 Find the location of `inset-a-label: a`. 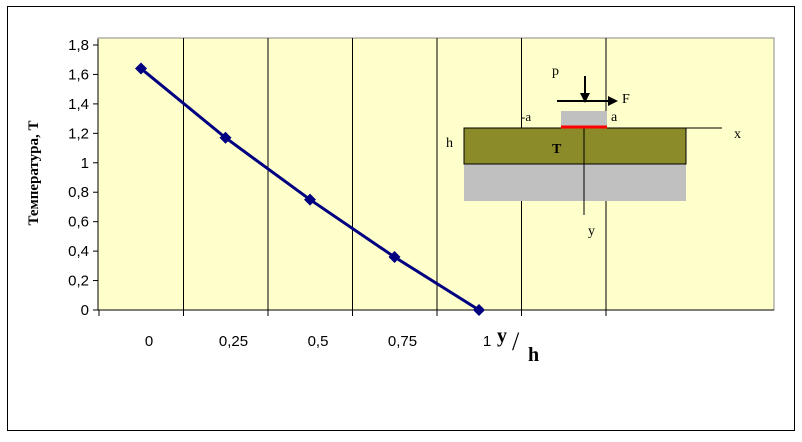

inset-a-label: a is located at coordinates (614, 117).